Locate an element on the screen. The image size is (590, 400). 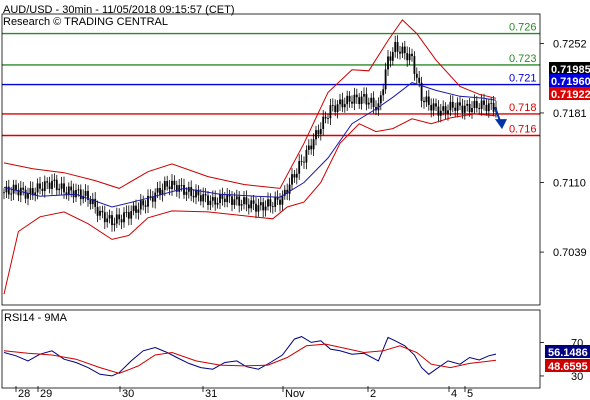
price-axis-tick-label: 0.7110 is located at coordinates (569, 184).